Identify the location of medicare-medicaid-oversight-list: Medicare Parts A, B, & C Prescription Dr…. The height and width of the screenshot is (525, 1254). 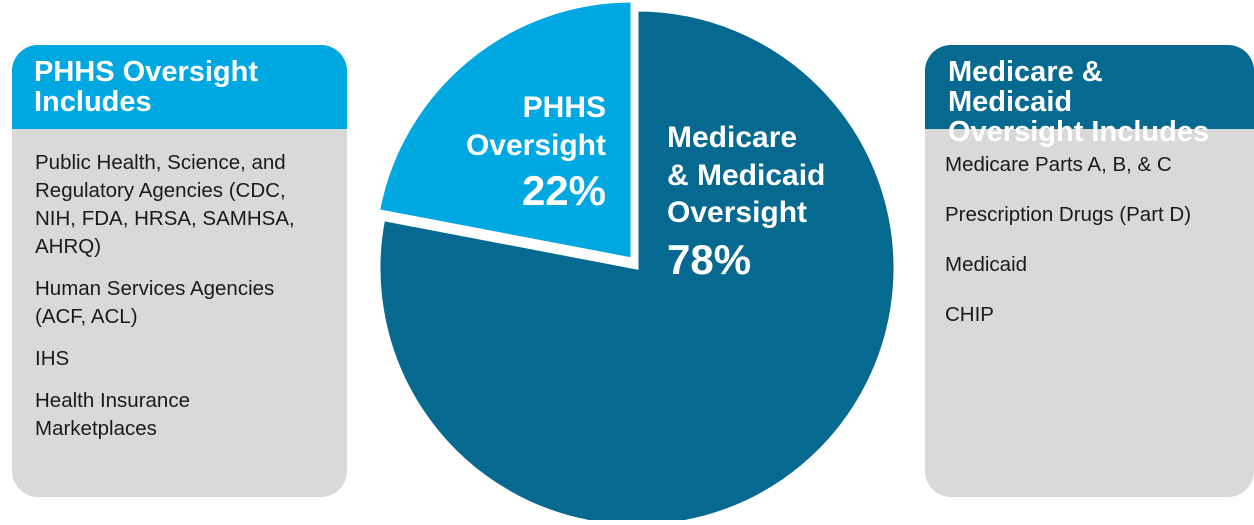
(1089, 229).